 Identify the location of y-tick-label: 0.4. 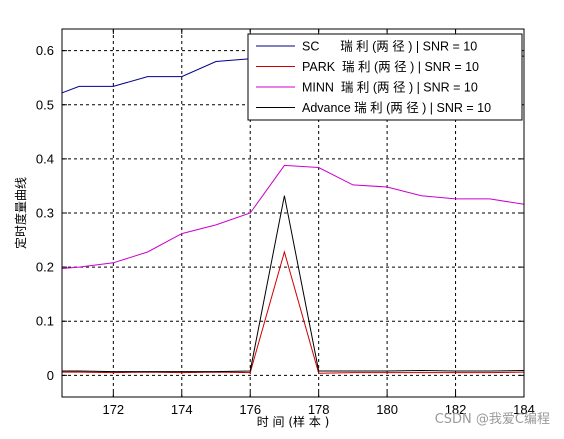
(45, 158).